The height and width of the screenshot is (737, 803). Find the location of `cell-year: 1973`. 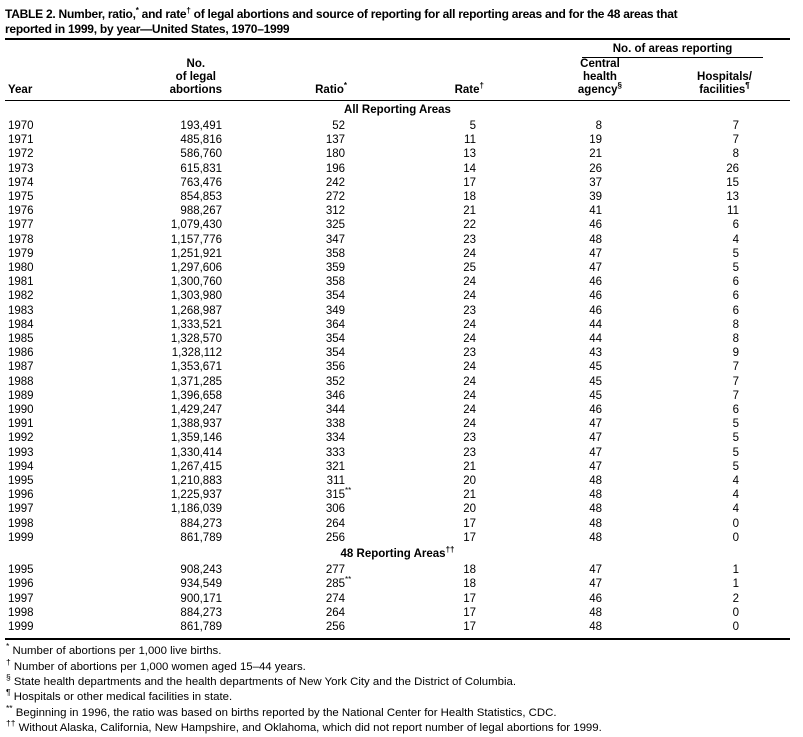

cell-year: 1973 is located at coordinates (21, 168).